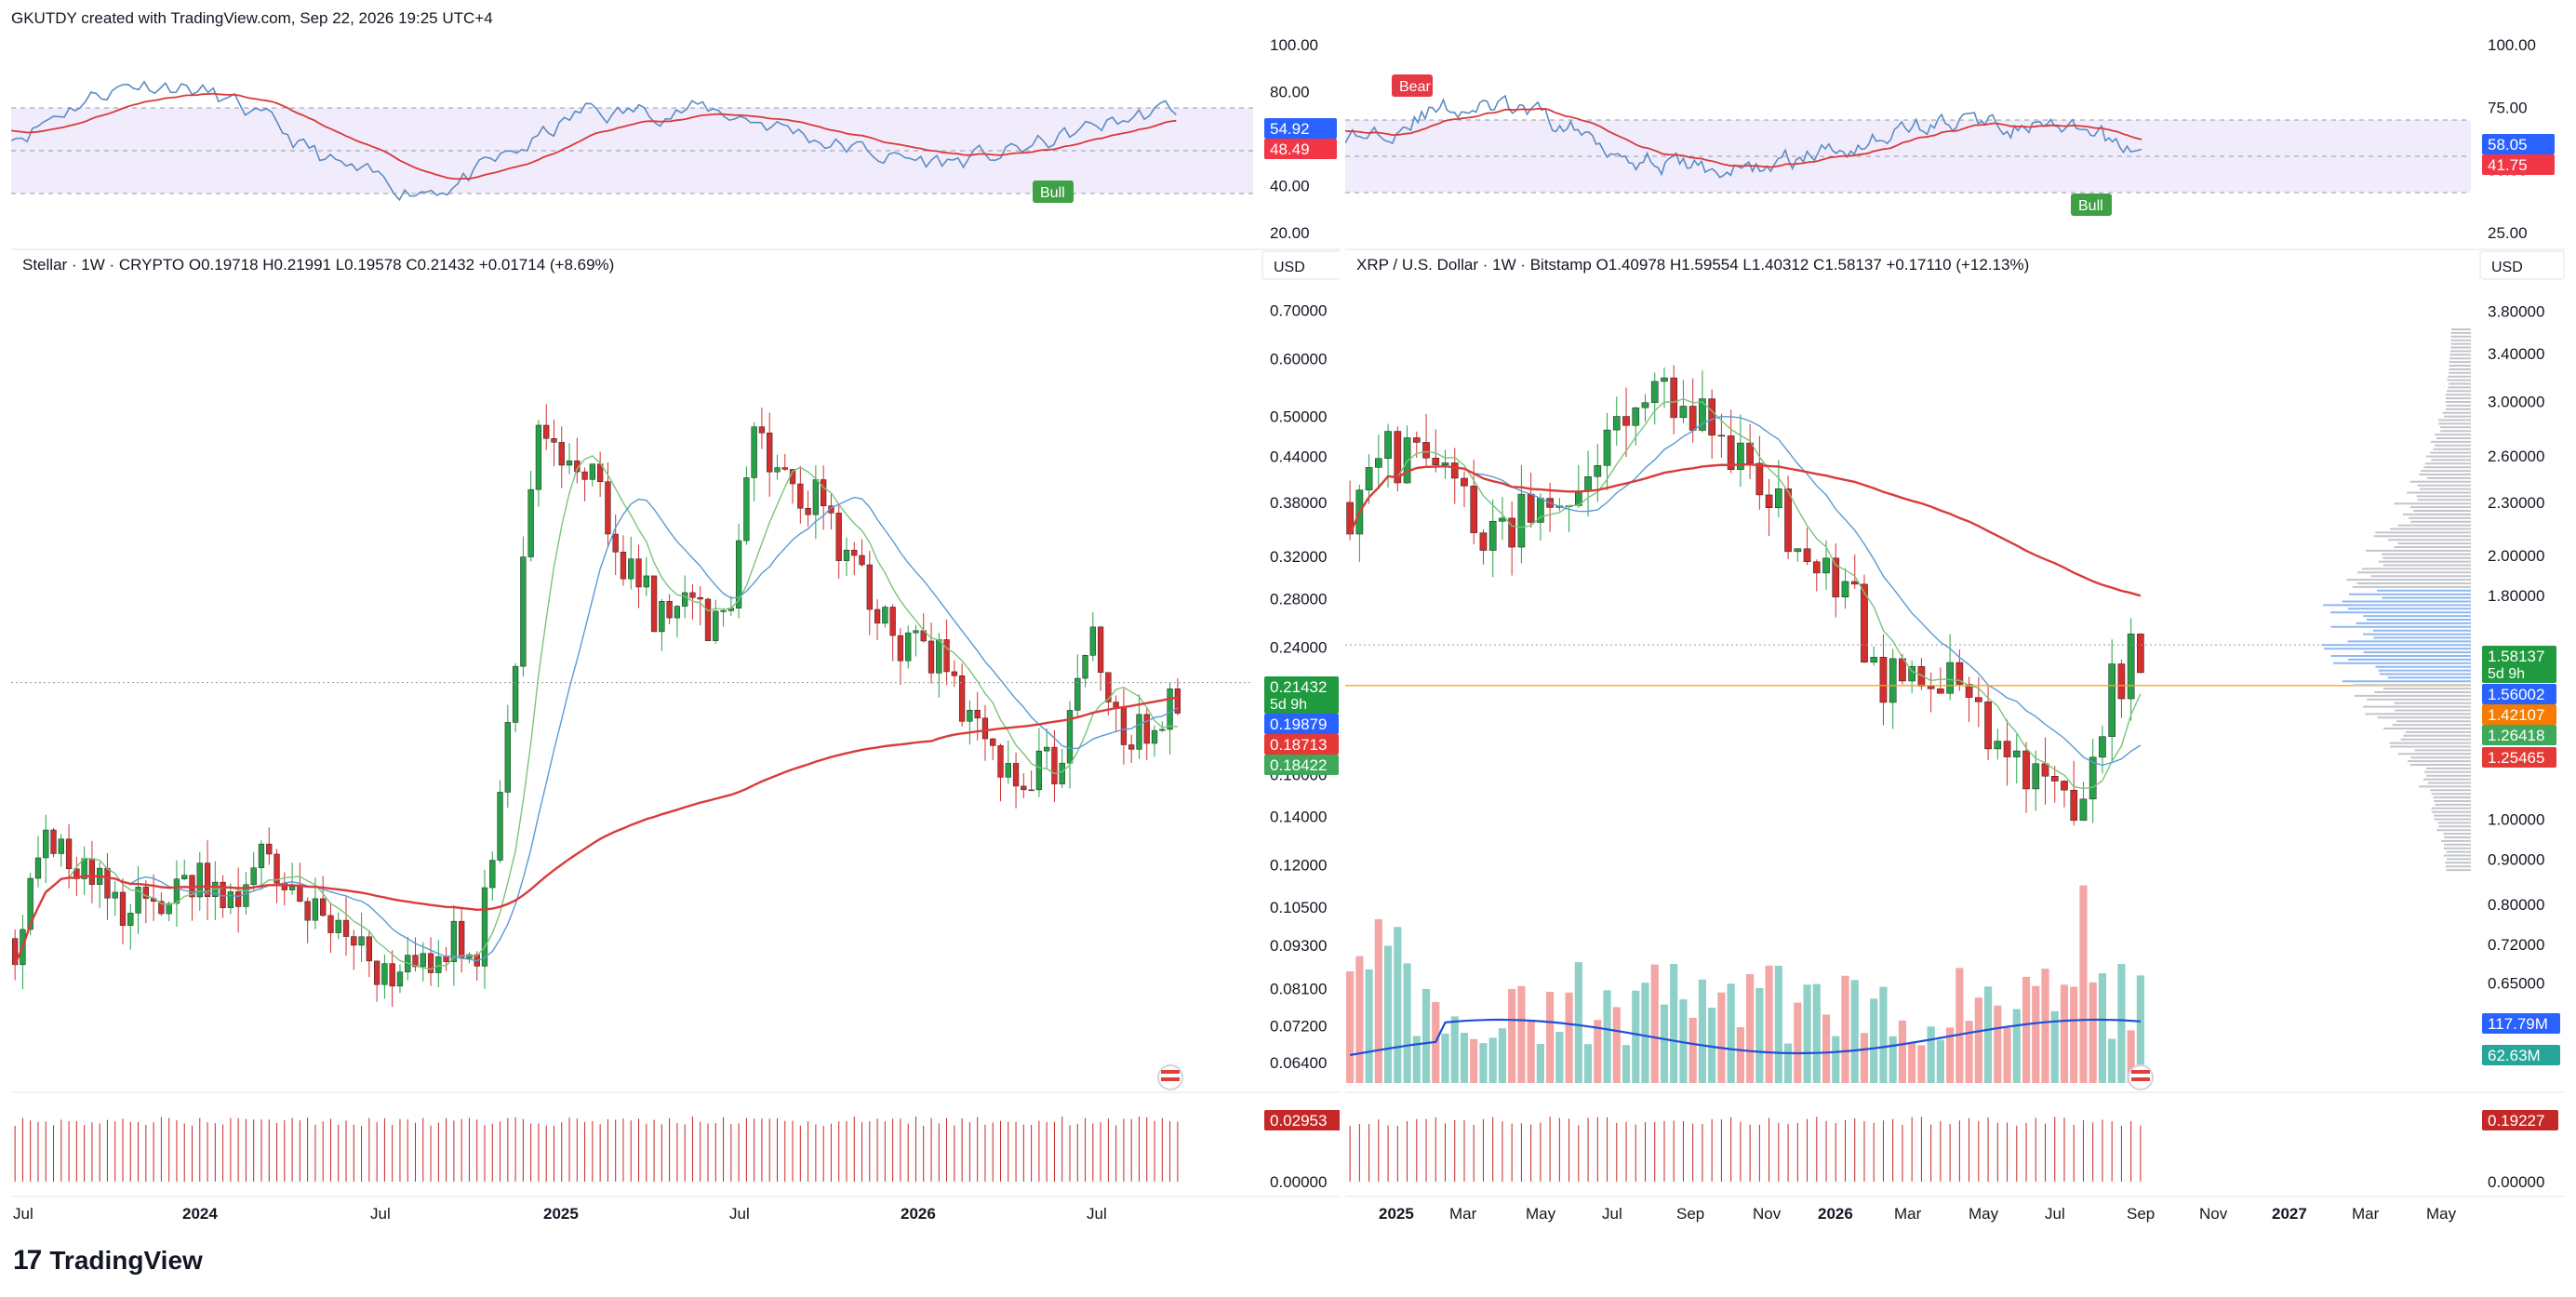 The image size is (2576, 1297). I want to click on right-price-badge-4-bg, so click(2519, 757).